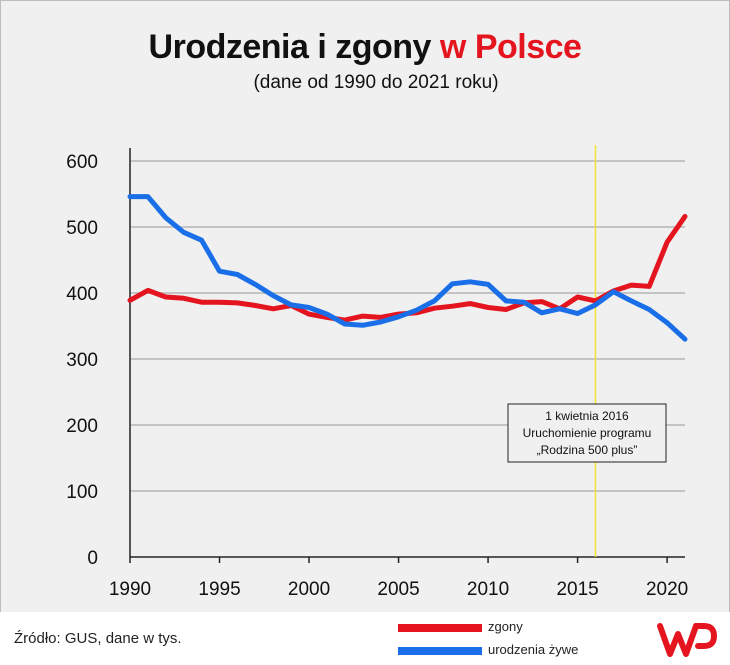  I want to click on x-tick-label: 1990, so click(130, 589).